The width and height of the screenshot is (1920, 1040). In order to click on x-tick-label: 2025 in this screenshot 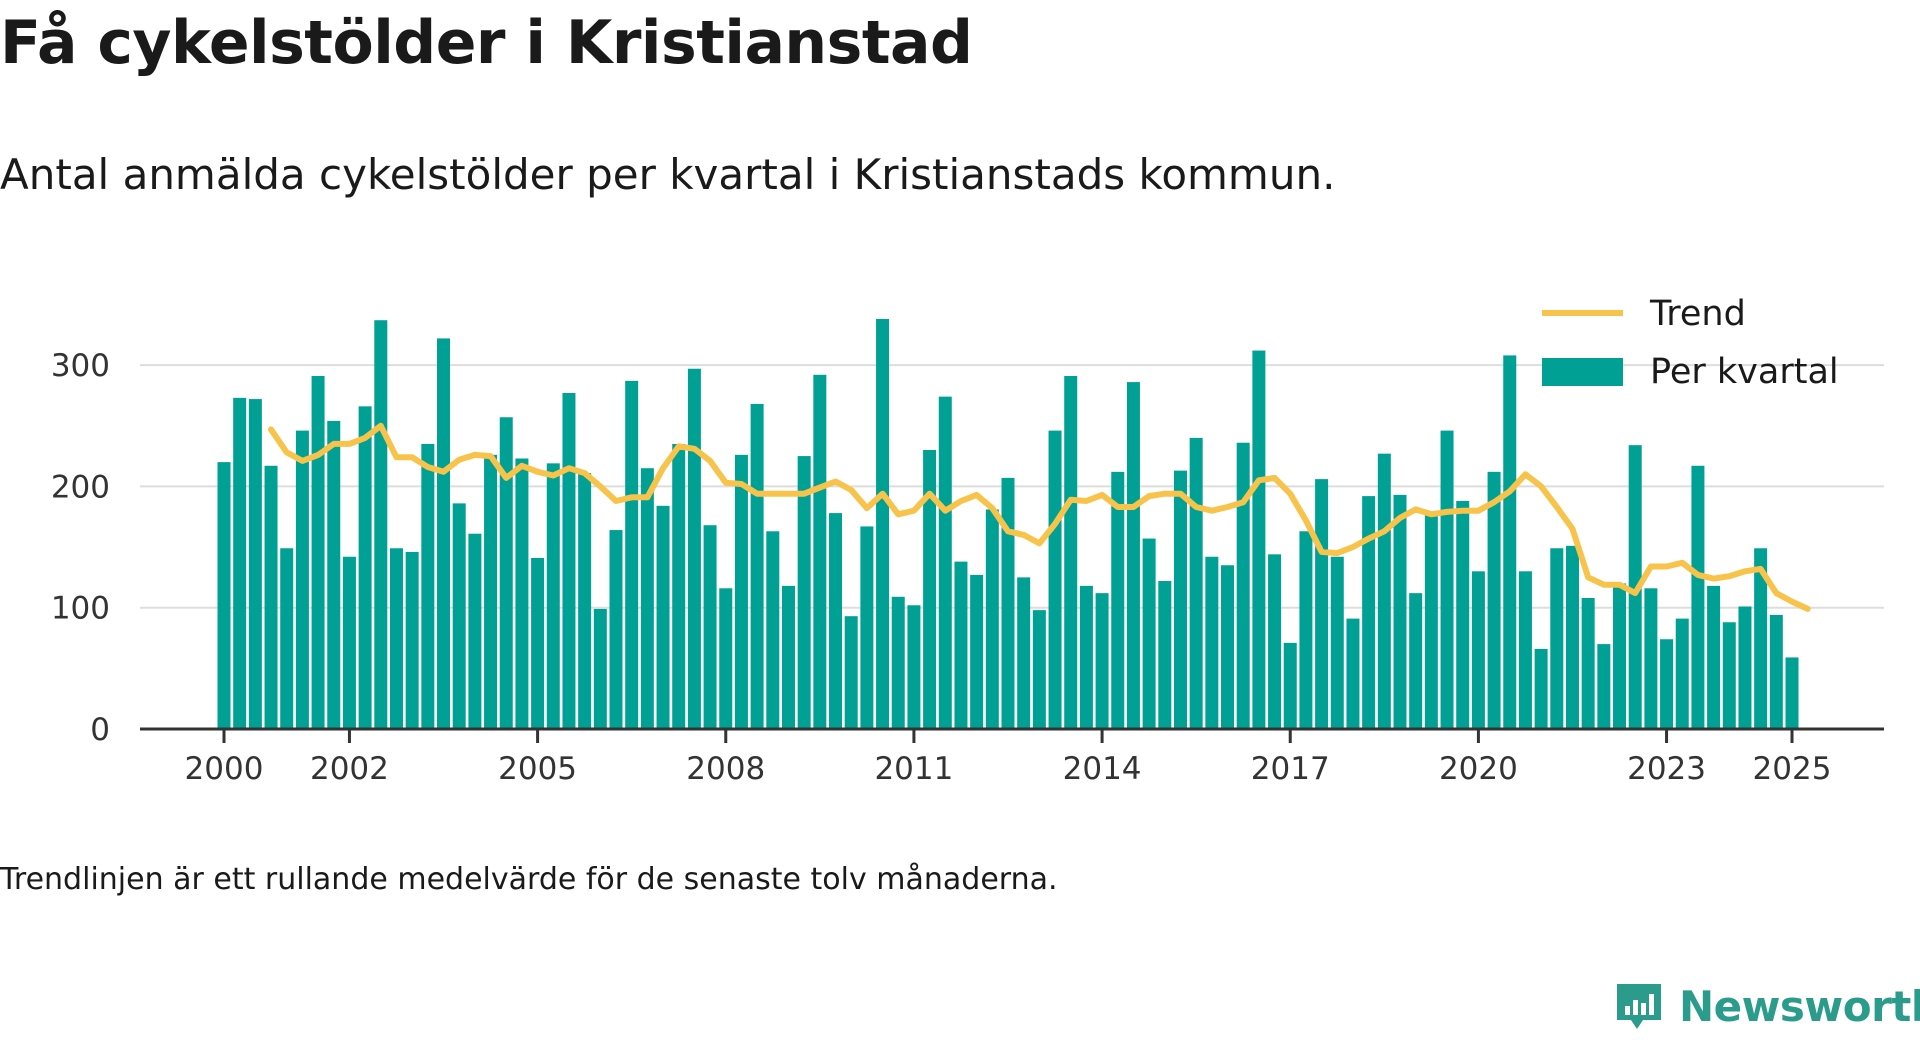, I will do `click(1792, 769)`.